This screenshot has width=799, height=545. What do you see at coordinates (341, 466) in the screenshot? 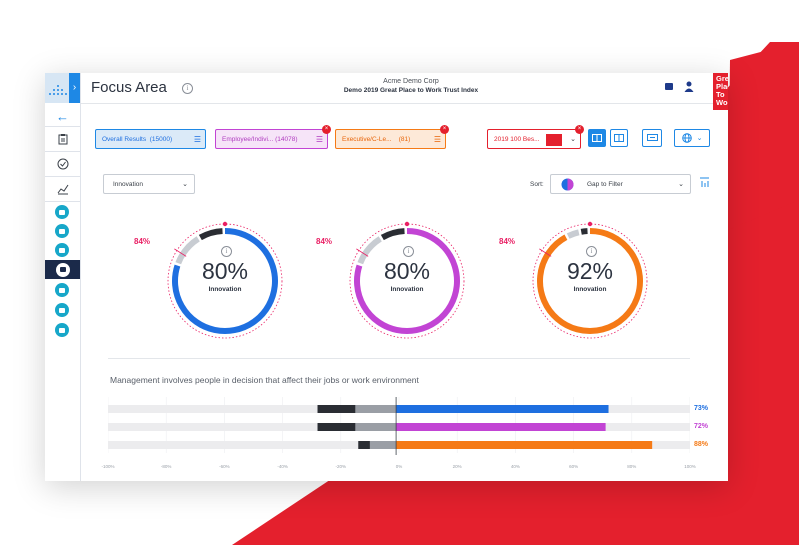
I see `axis-tick-label: -20%` at bounding box center [341, 466].